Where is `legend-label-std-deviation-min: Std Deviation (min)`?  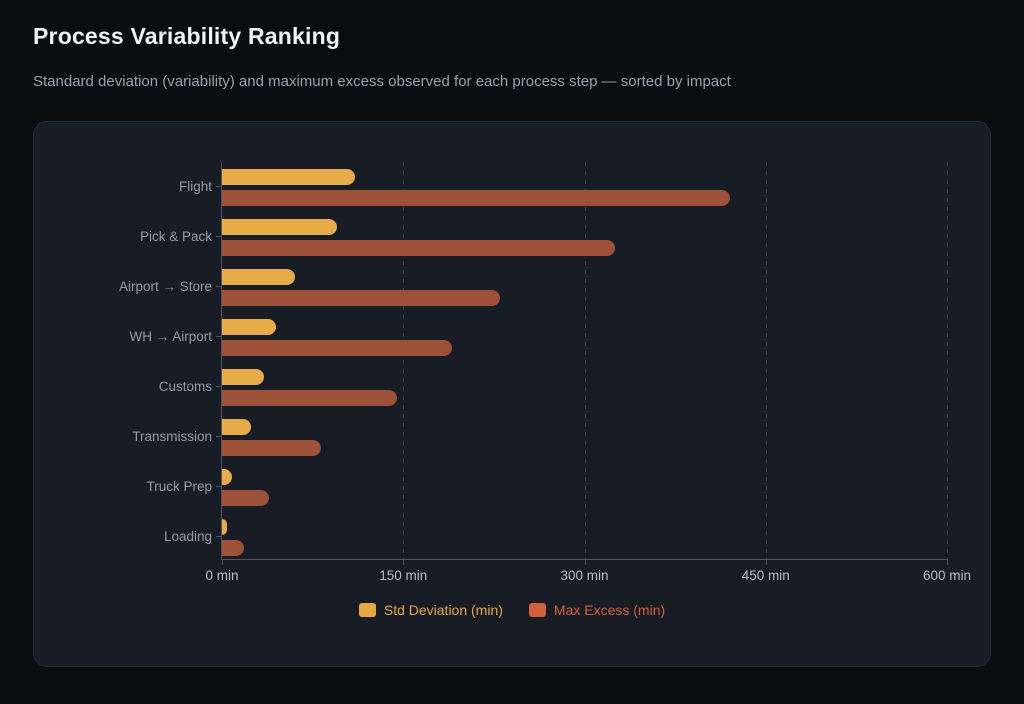 legend-label-std-deviation-min: Std Deviation (min) is located at coordinates (443, 610).